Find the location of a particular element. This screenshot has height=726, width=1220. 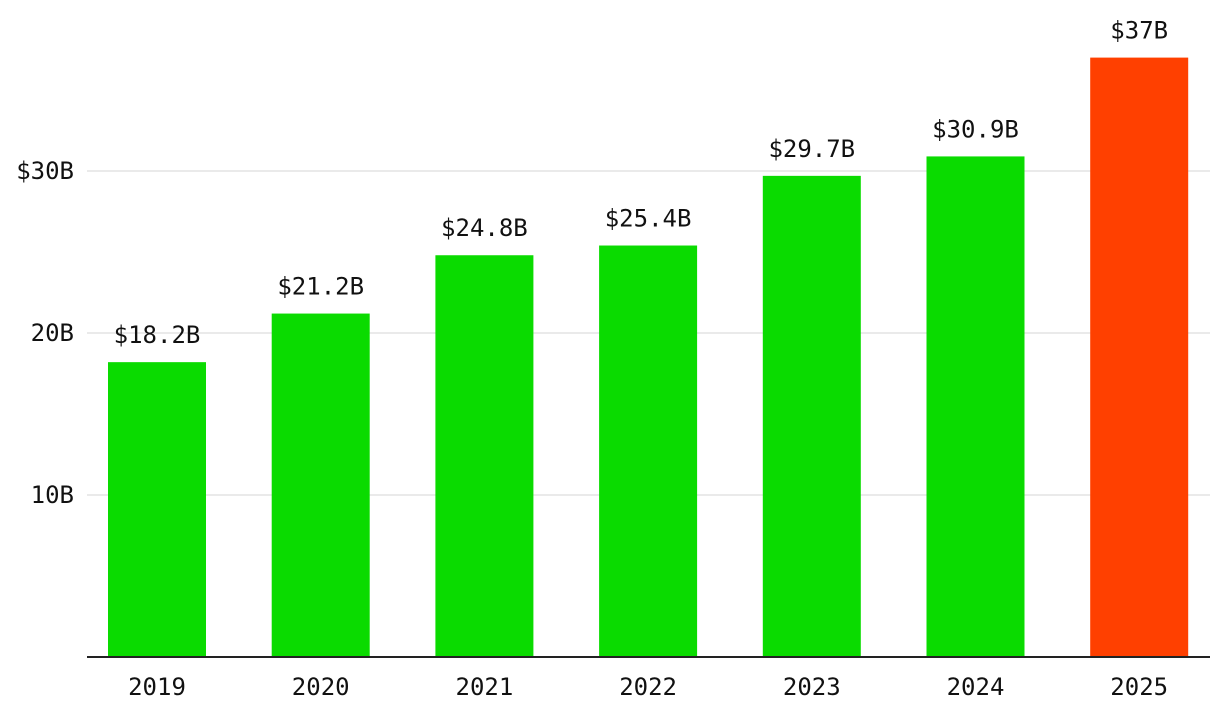

x-tick-label-2022: 2022 is located at coordinates (648, 687).